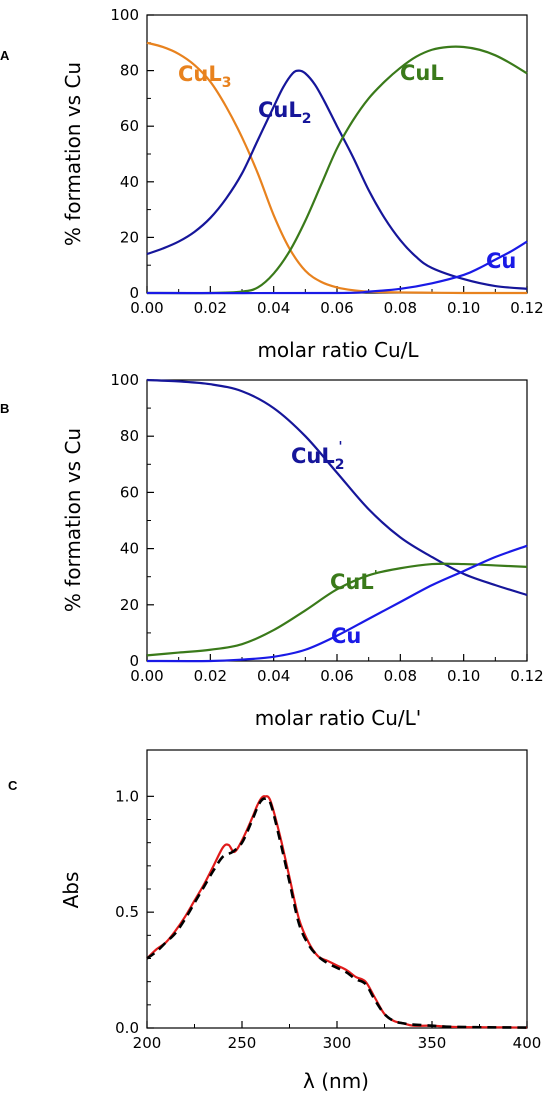 The image size is (550, 1094). I want to click on series-label-cul3: CuL3, so click(205, 76).